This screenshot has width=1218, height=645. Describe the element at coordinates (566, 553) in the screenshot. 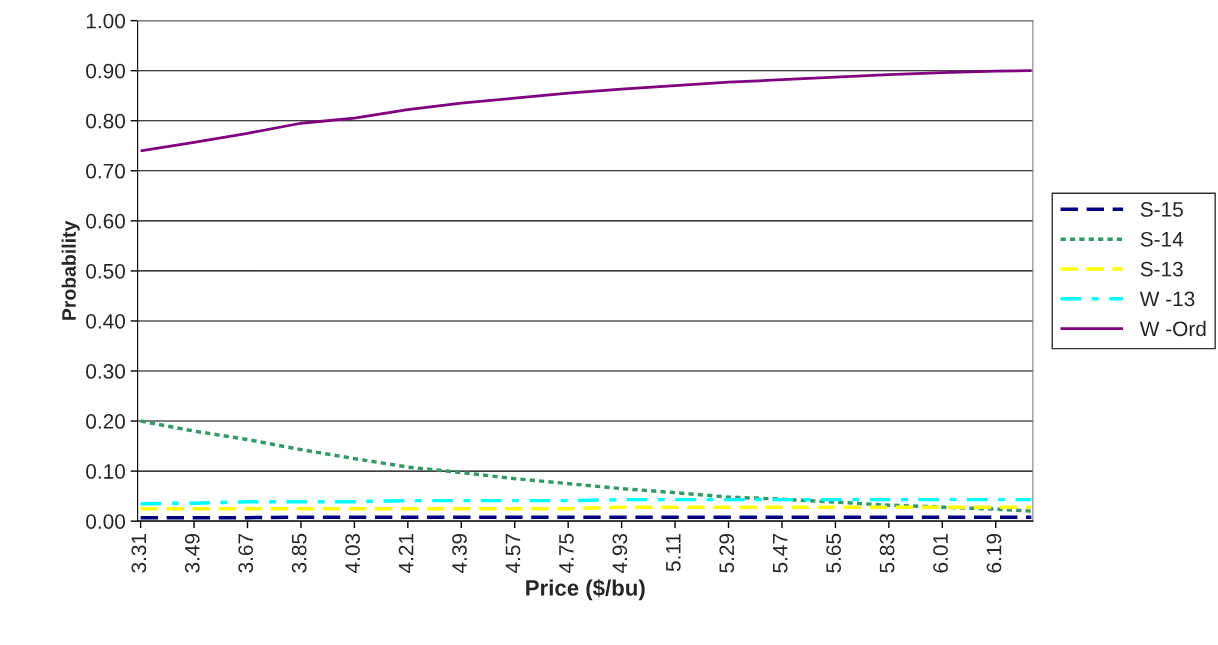

I see `x-tick-label: 4.75` at that location.